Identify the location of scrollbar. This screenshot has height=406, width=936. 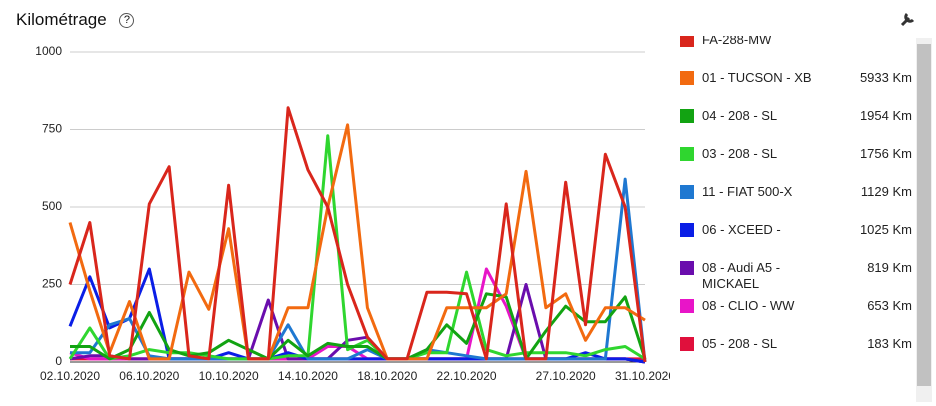
(924, 220).